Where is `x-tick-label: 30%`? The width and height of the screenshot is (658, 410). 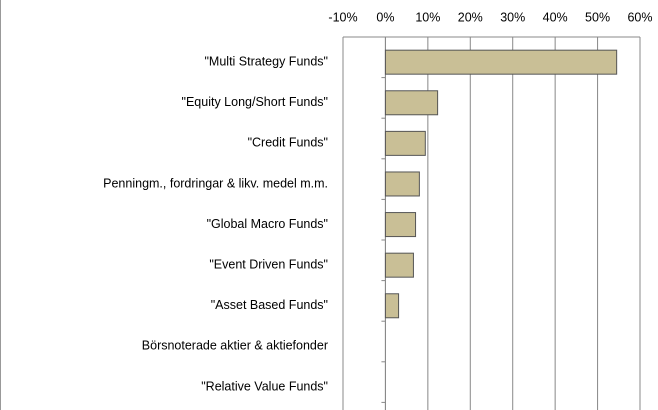
x-tick-label: 30% is located at coordinates (512, 17).